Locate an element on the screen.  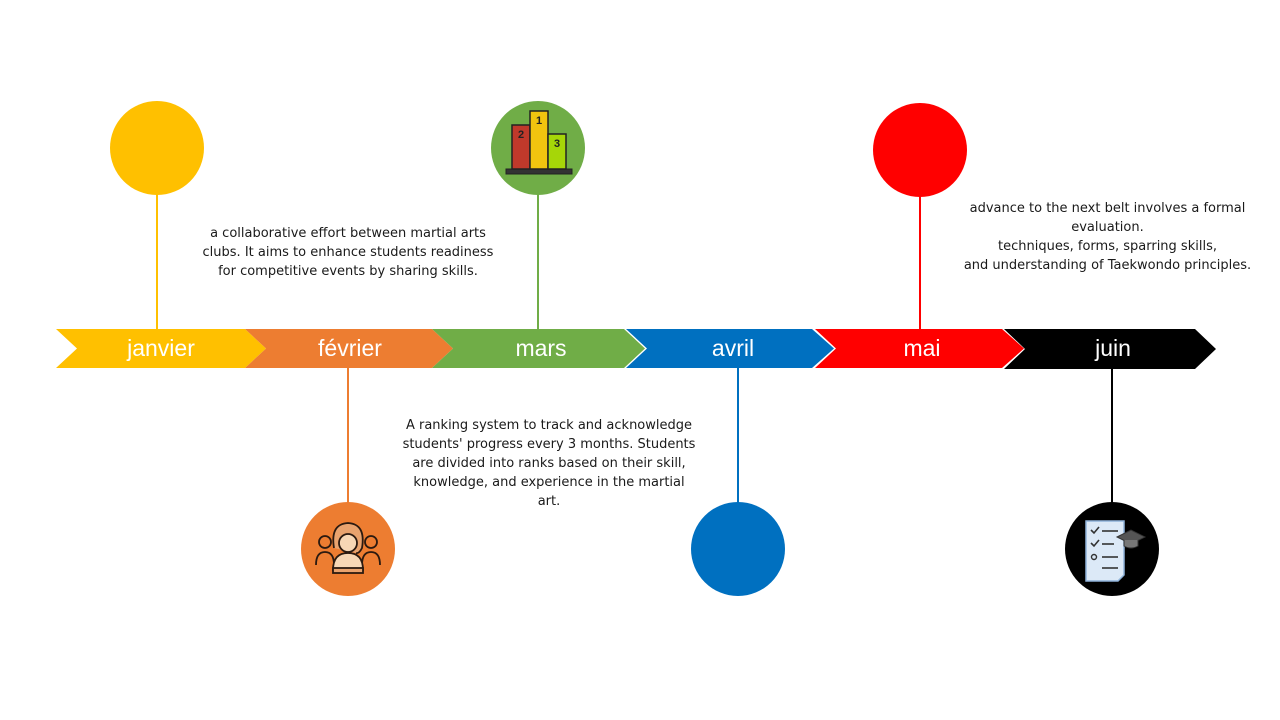
leader-face is located at coordinates (348, 543).